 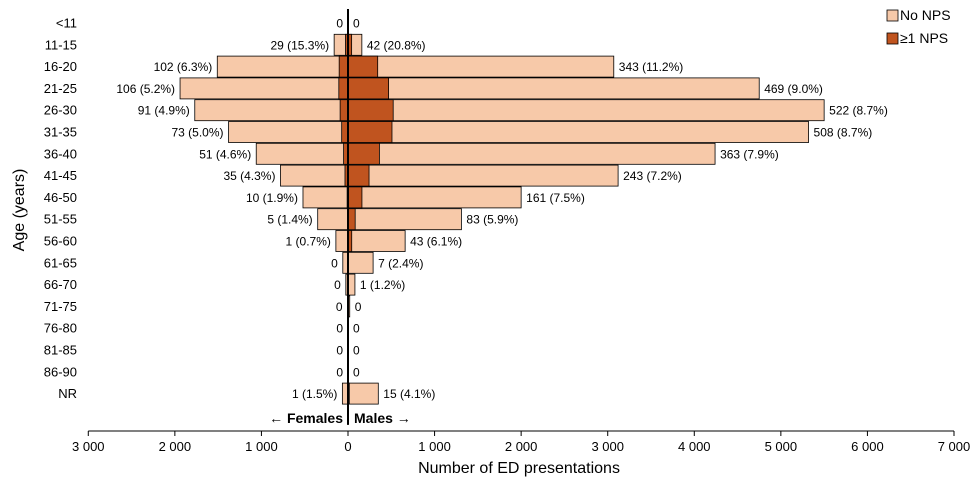 What do you see at coordinates (289, 220) in the screenshot?
I see `data-label-female: 5 (1.4%)` at bounding box center [289, 220].